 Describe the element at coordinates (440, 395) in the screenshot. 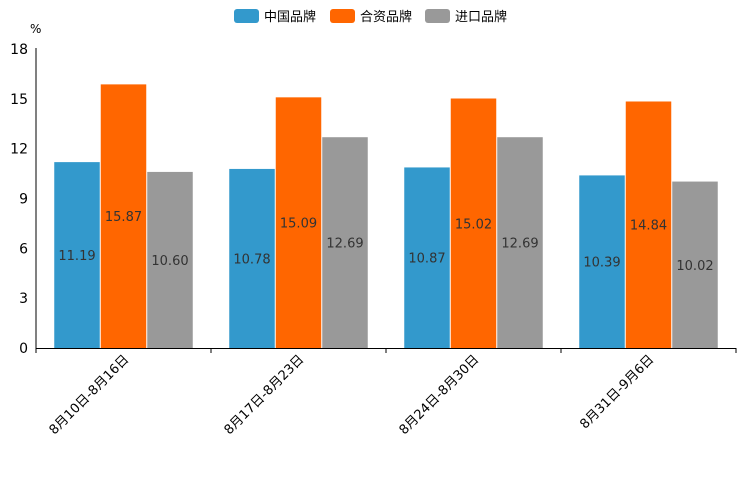

I see `x-category-label: 8月24日-8月30日` at that location.